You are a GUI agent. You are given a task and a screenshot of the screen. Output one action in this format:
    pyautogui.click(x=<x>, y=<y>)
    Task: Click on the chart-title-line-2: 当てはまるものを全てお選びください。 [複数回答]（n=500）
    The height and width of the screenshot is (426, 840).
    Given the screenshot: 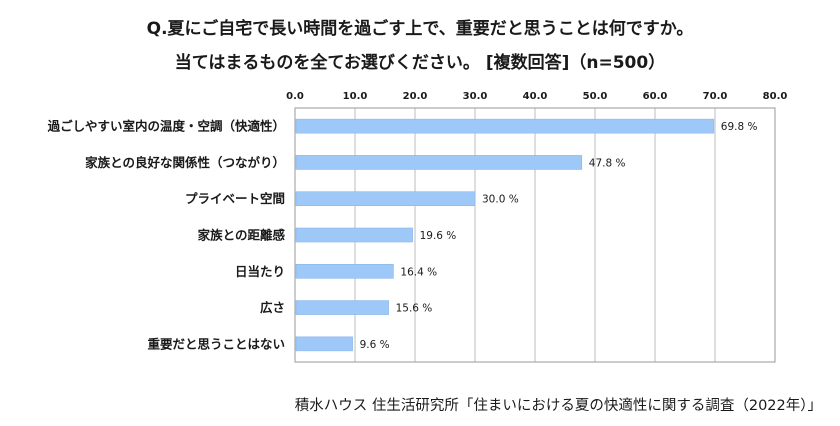 What is the action you would take?
    pyautogui.click(x=420, y=63)
    